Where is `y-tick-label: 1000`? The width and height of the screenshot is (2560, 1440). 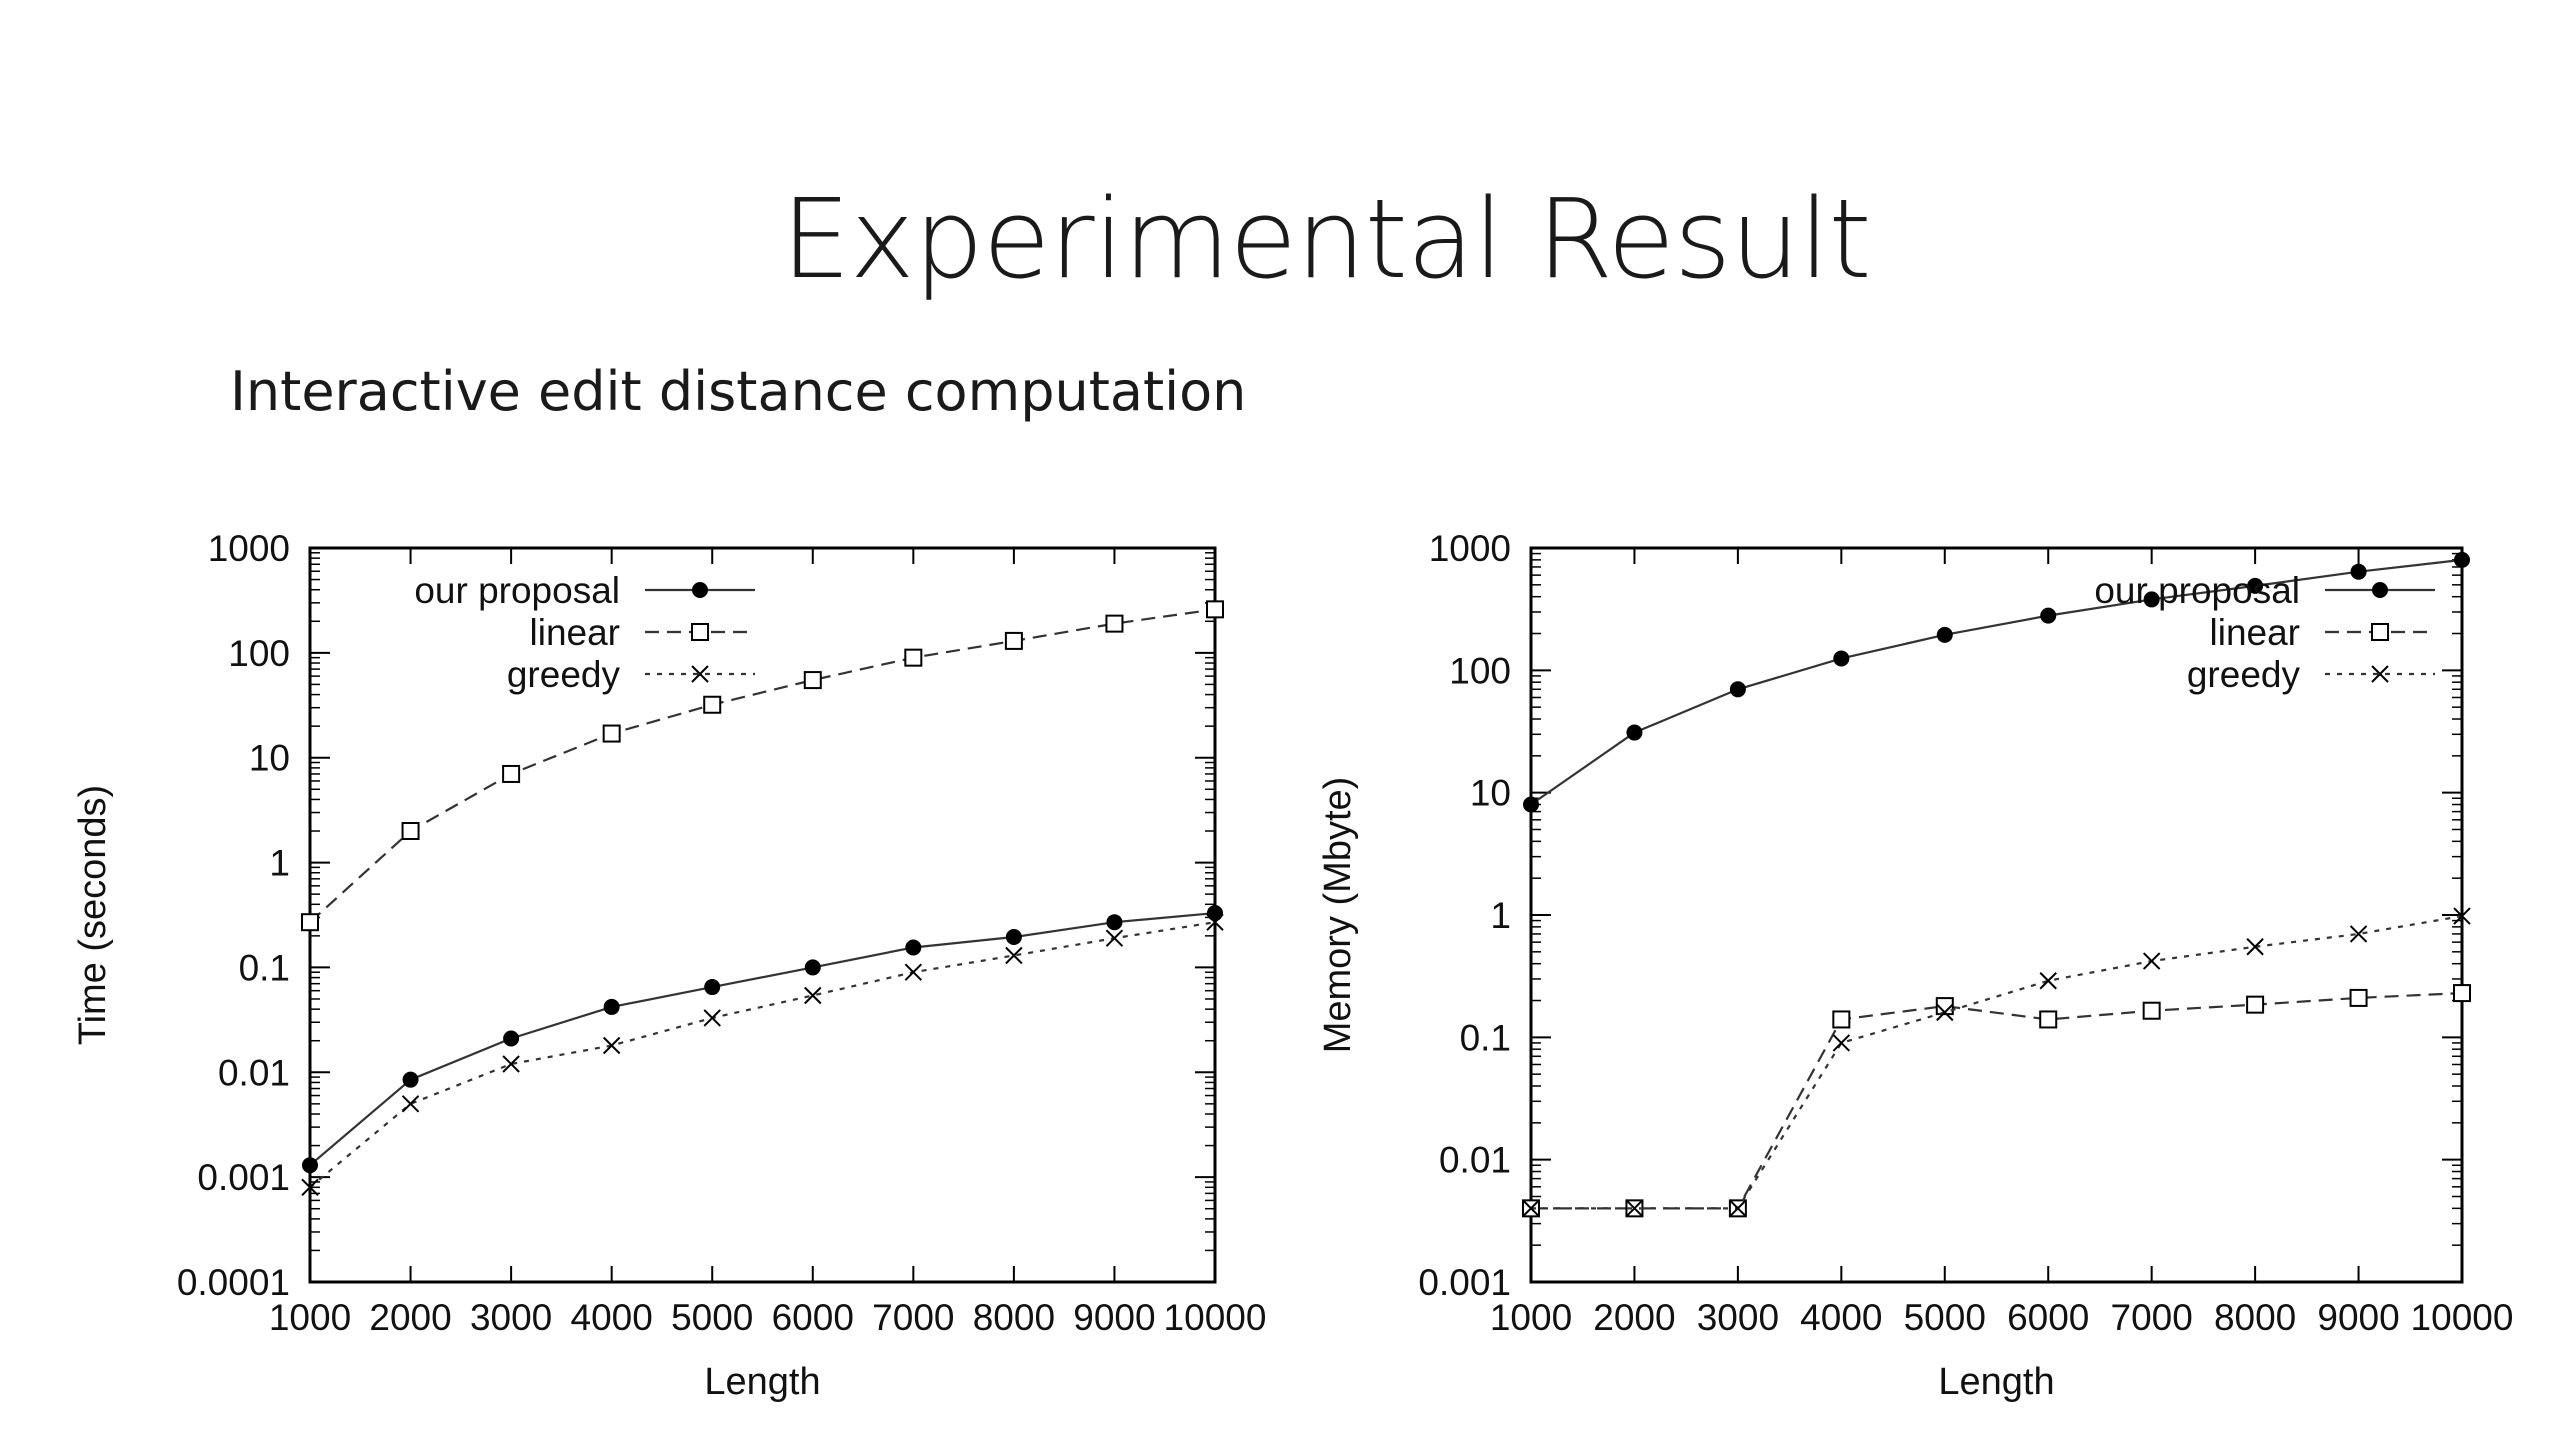
y-tick-label: 1000 is located at coordinates (249, 548).